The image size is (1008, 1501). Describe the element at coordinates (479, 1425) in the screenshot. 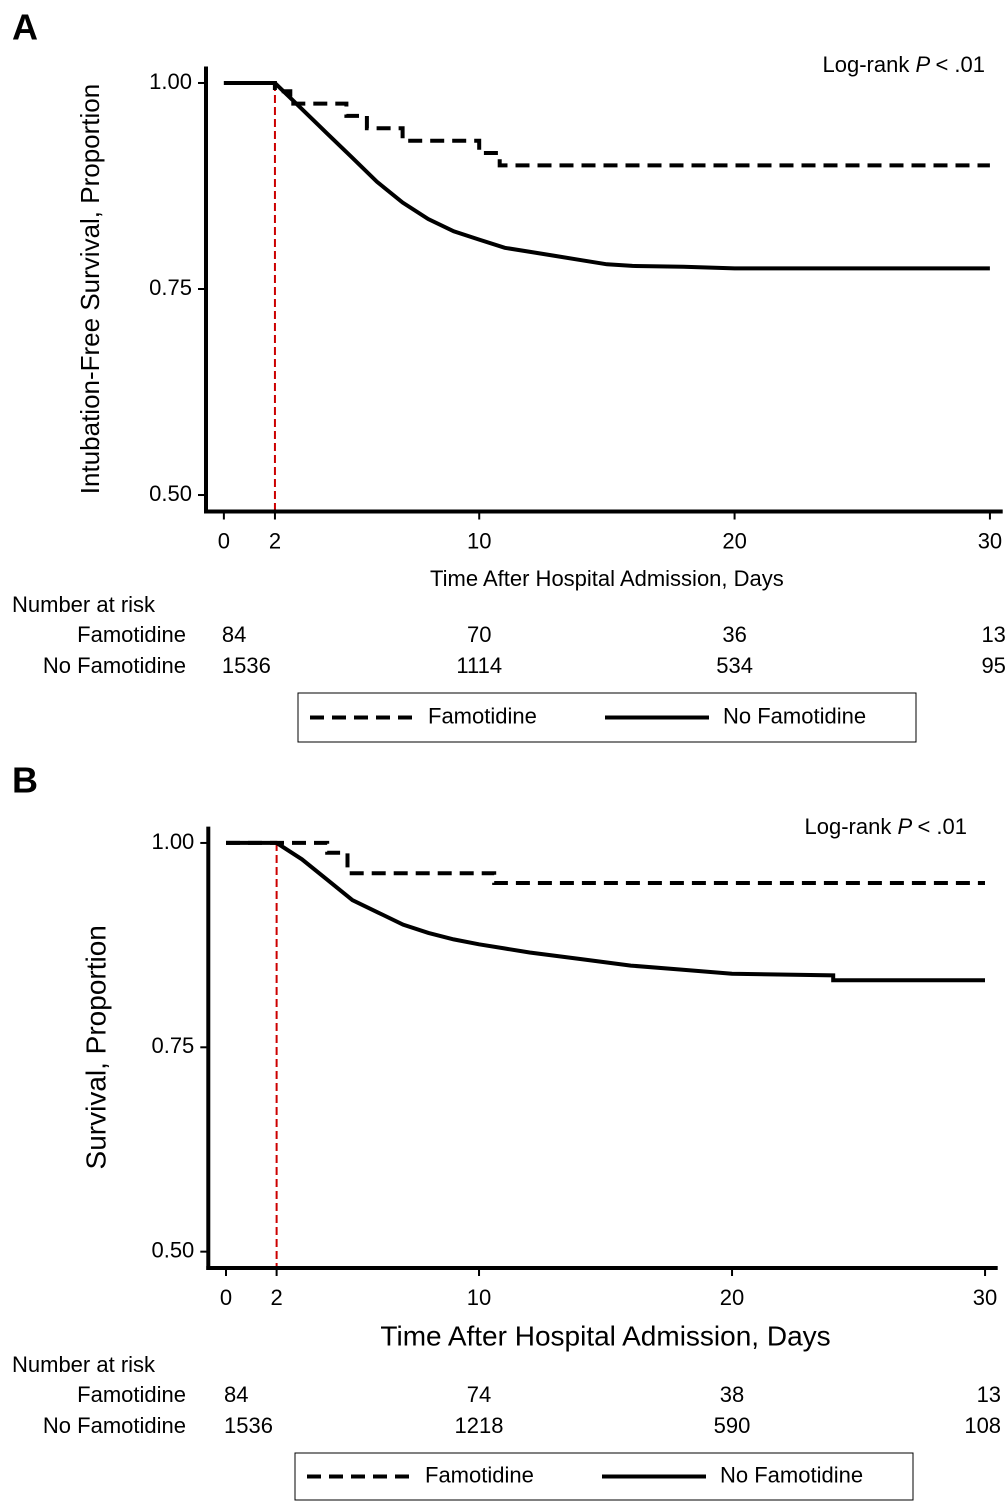

I see `risk-value: 1218` at that location.